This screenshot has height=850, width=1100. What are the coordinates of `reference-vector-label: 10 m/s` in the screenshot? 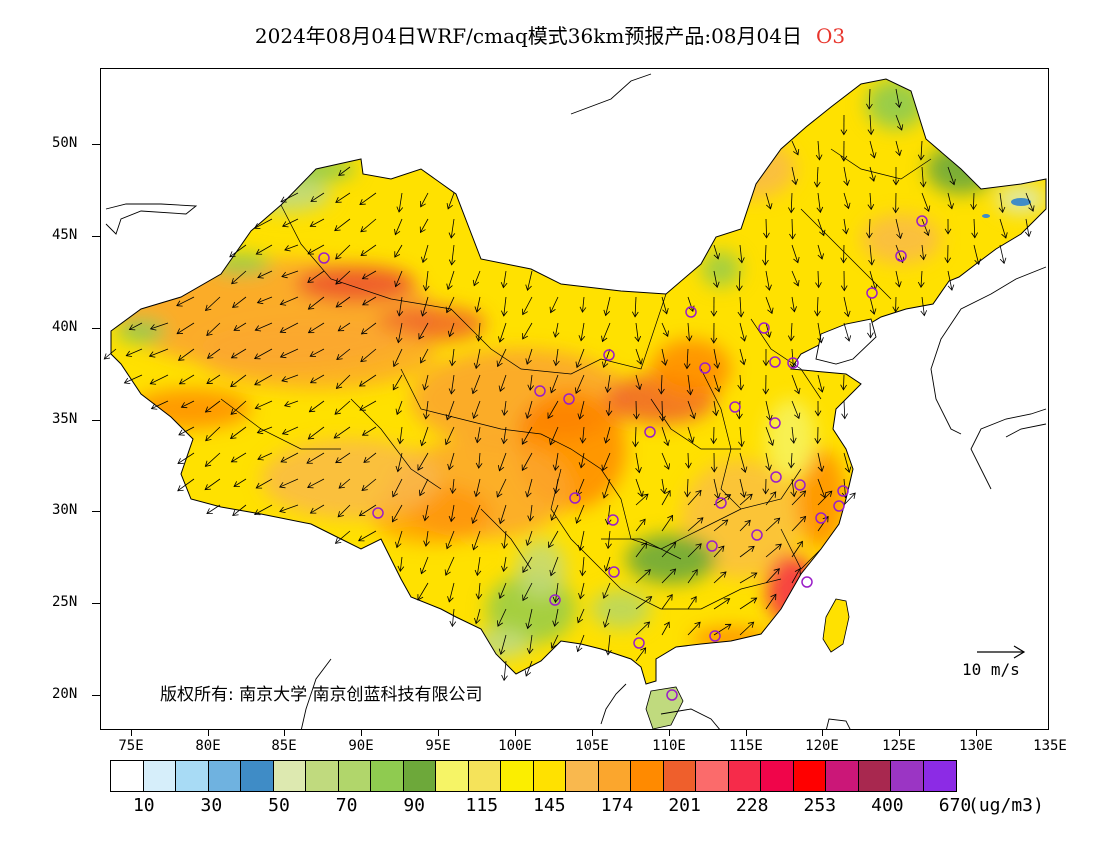 It's located at (991, 669).